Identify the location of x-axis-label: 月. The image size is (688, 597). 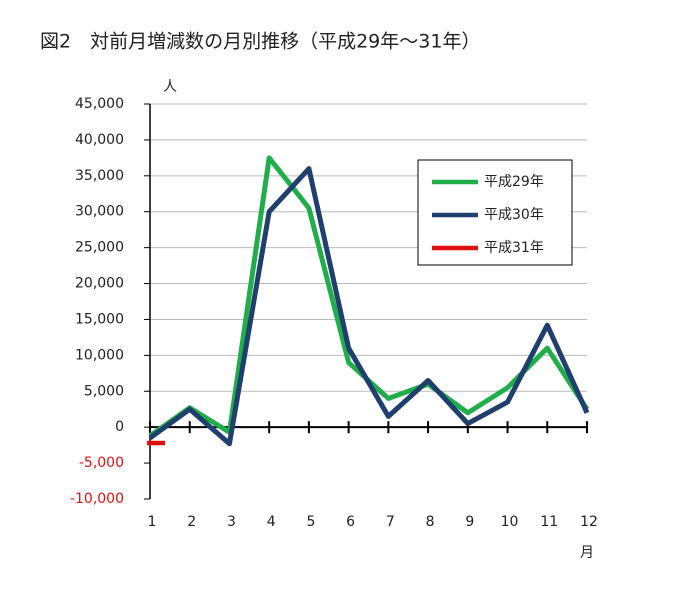
(587, 553).